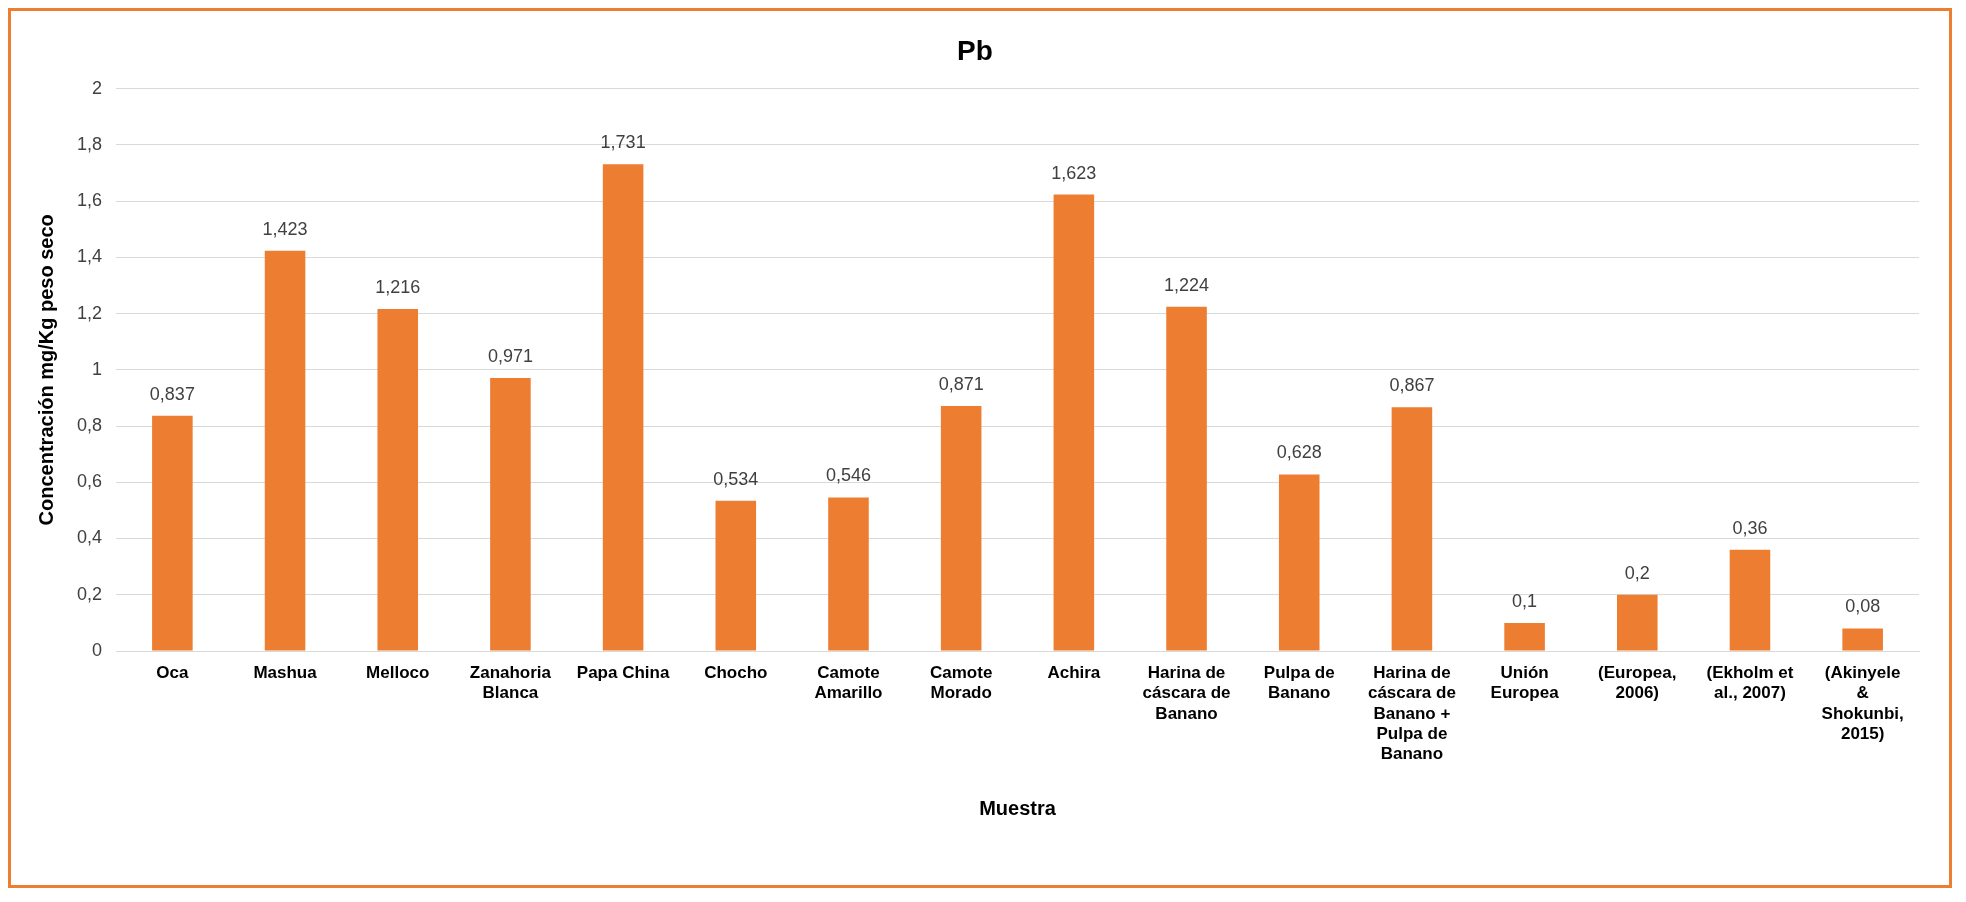 This screenshot has width=1966, height=902. I want to click on x-tick-label: (Europea, 2006), so click(1637, 682).